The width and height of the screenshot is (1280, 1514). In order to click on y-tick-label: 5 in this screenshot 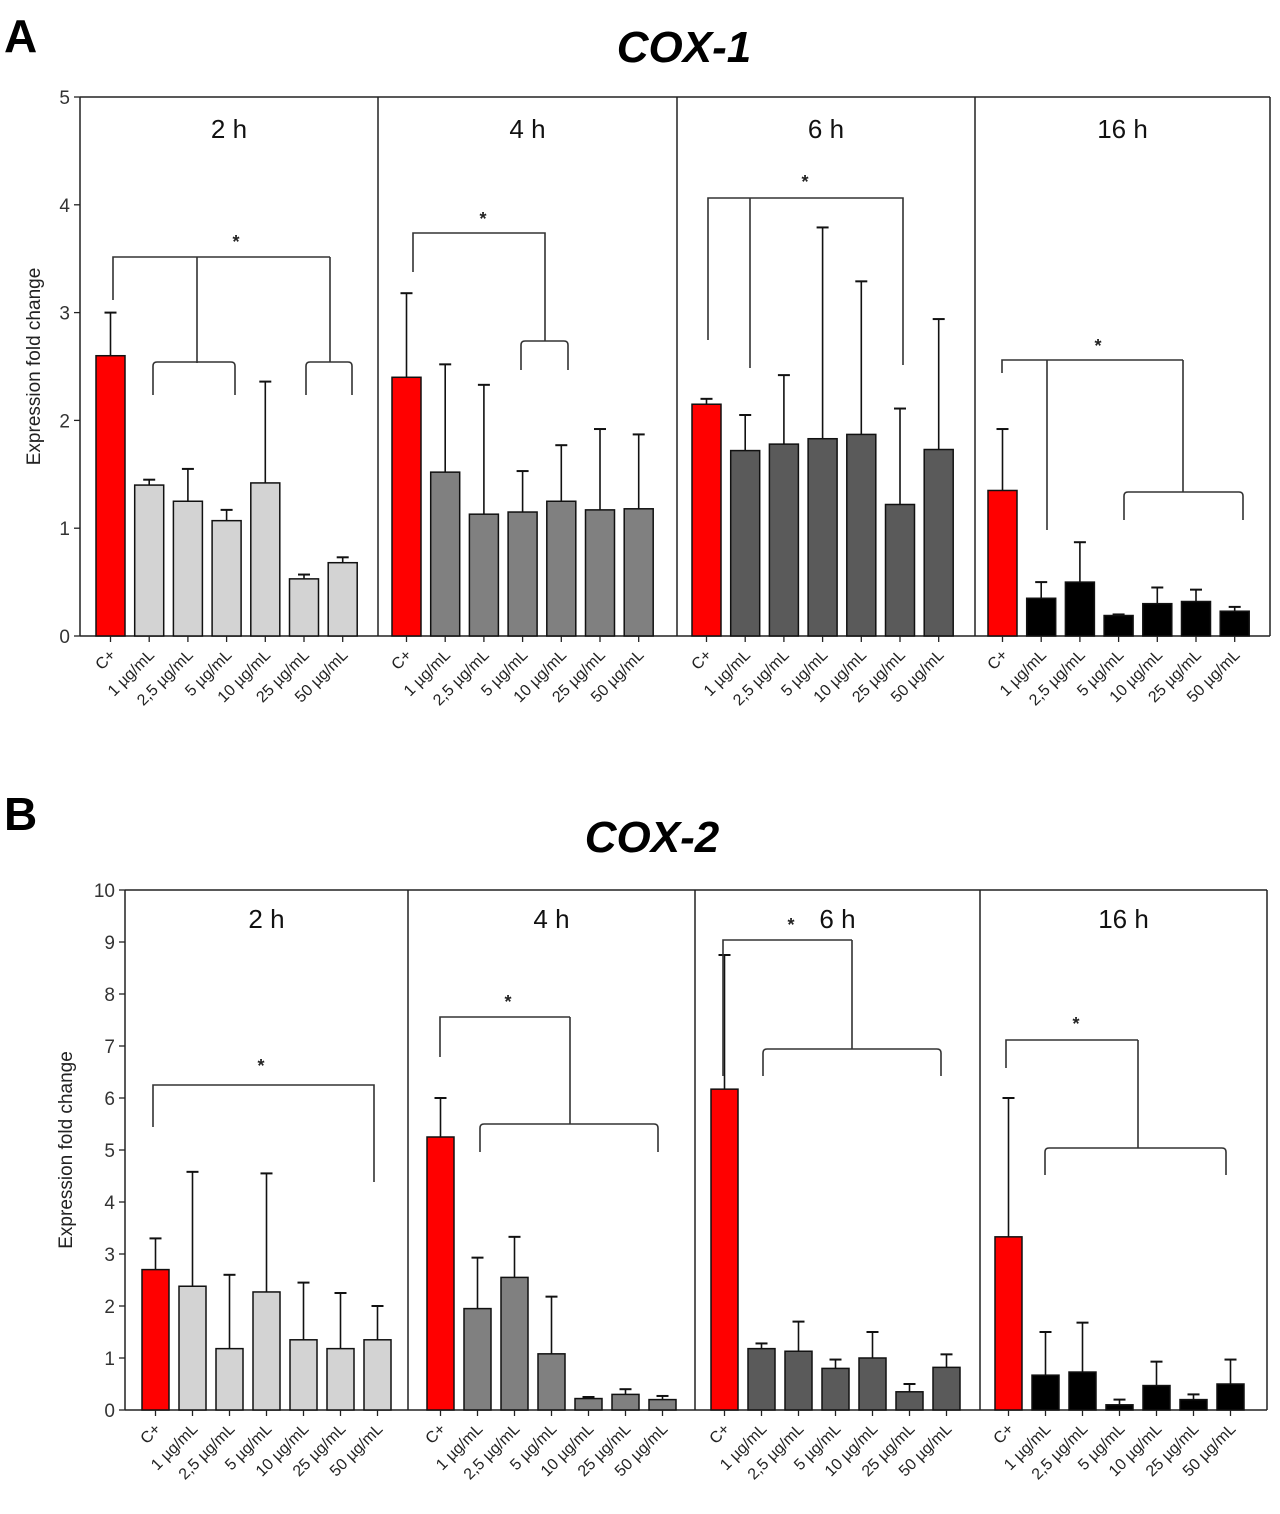, I will do `click(109, 1151)`.